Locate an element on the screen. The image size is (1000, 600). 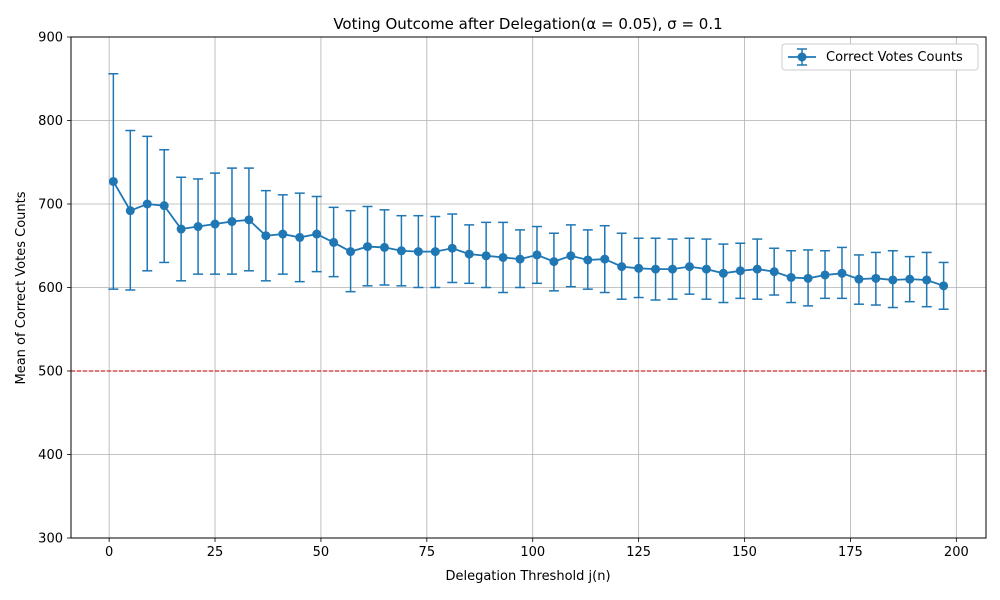
legend: Correct Votes Counts is located at coordinates (880, 57).